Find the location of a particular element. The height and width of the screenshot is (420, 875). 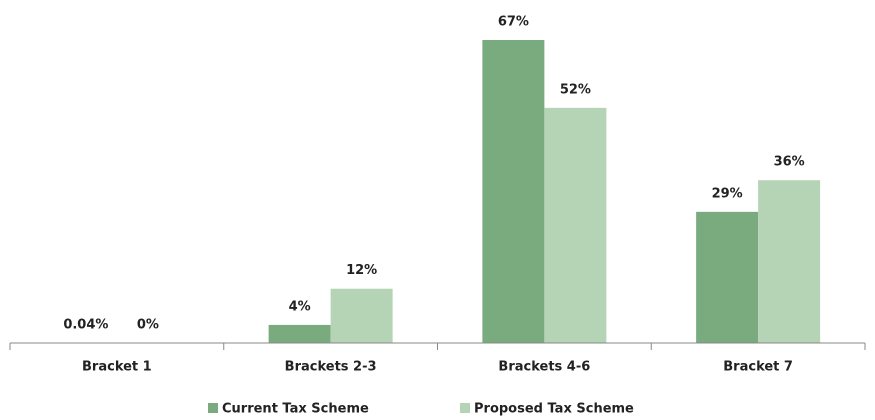

value-label: 12% is located at coordinates (361, 270).